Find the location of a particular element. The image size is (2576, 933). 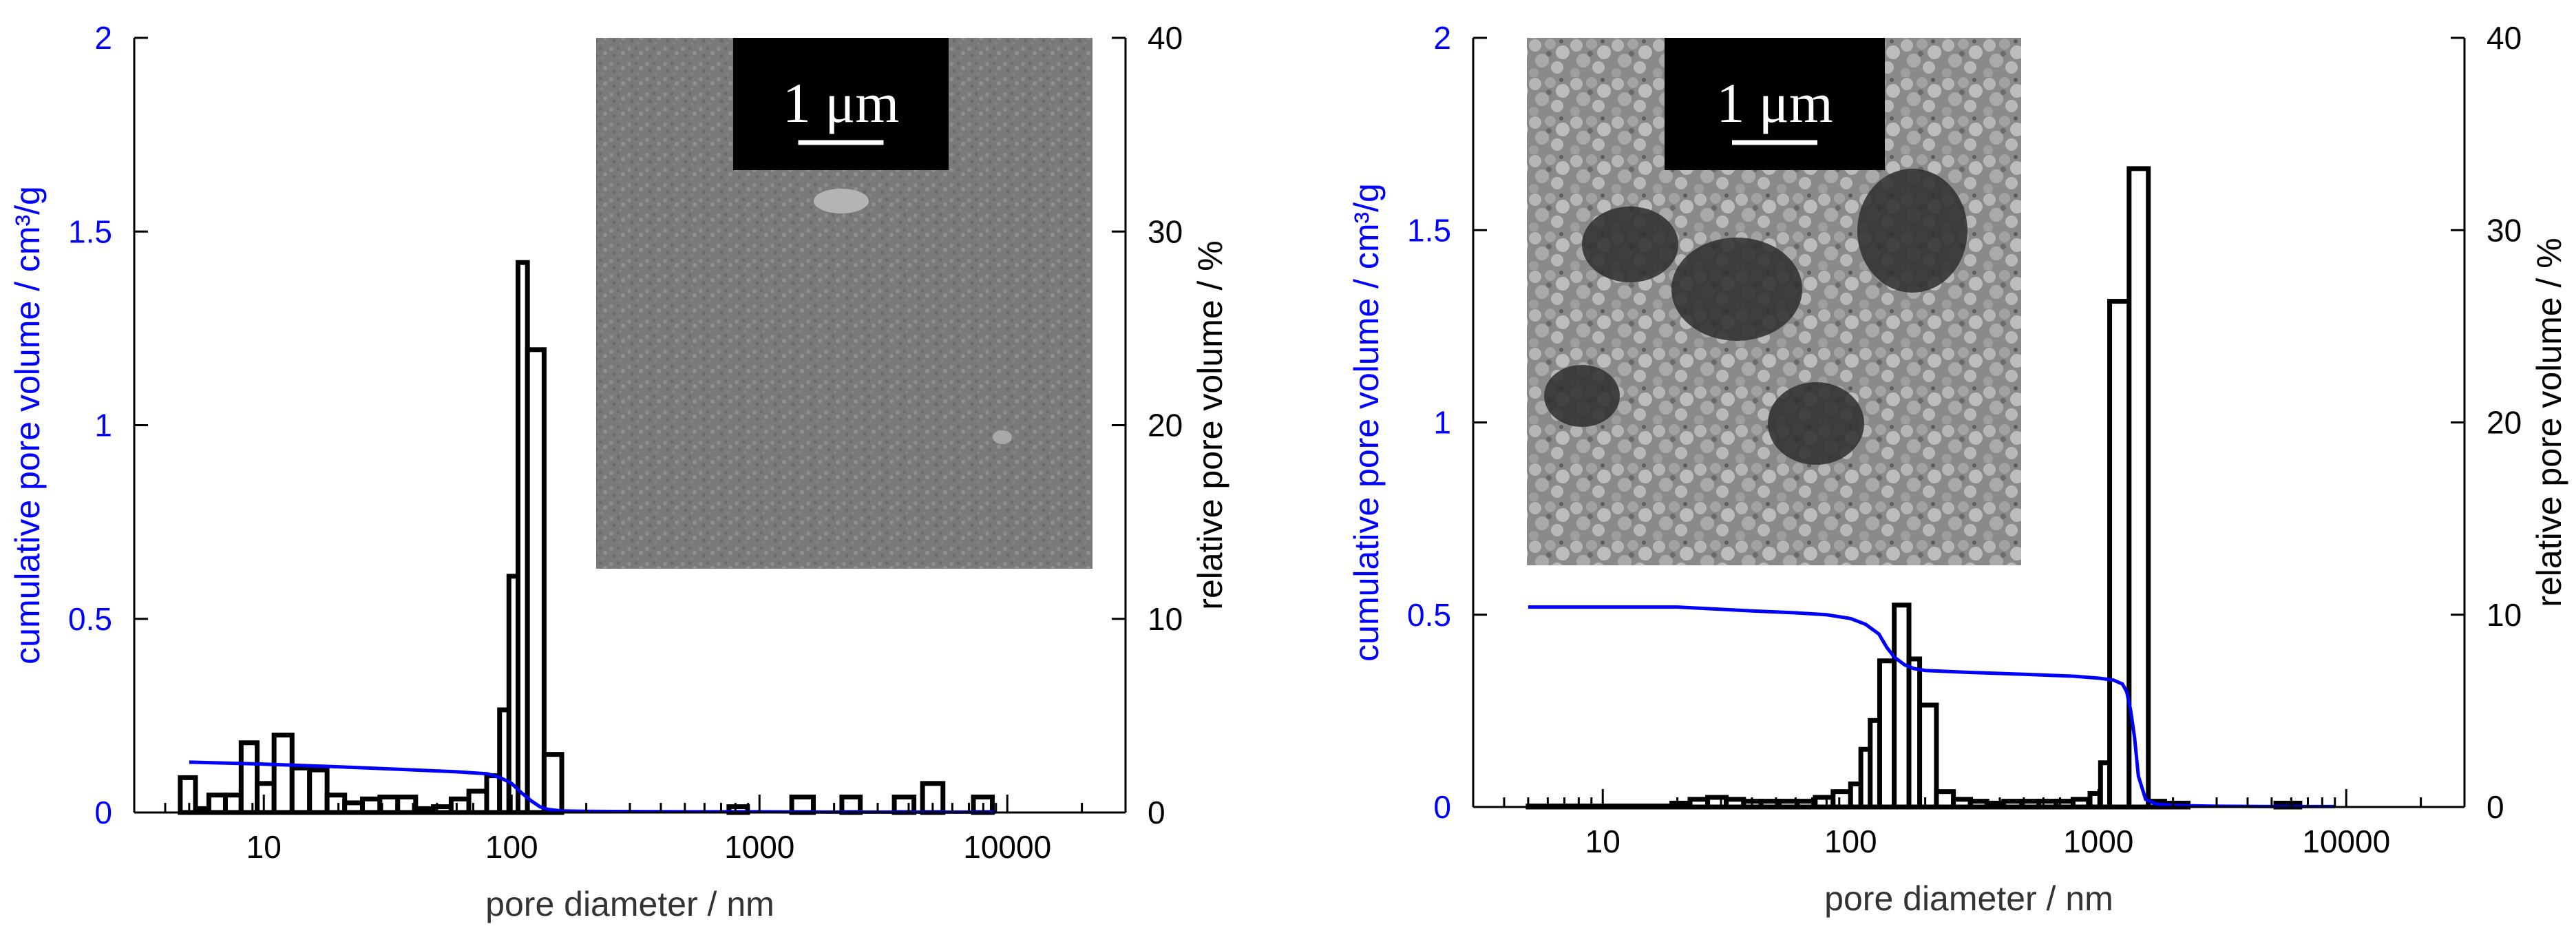

cumulative-pore-volume-line is located at coordinates (1932, 707).